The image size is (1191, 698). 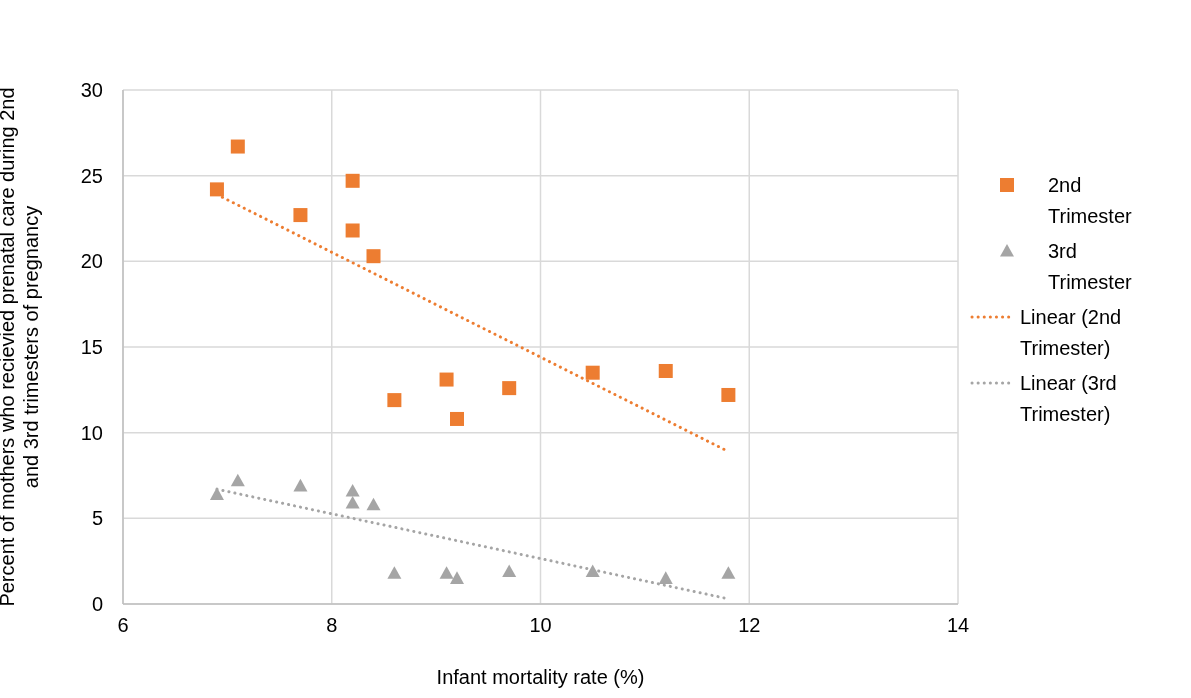 What do you see at coordinates (1090, 200) in the screenshot?
I see `legend-label: 2nd Trimester` at bounding box center [1090, 200].